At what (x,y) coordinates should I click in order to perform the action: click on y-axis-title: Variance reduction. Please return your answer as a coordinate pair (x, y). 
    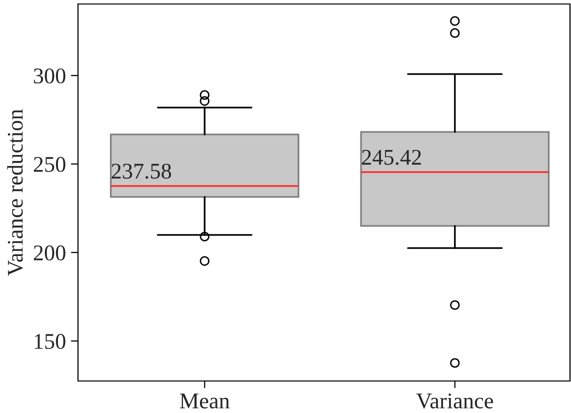
    Looking at the image, I should click on (15, 192).